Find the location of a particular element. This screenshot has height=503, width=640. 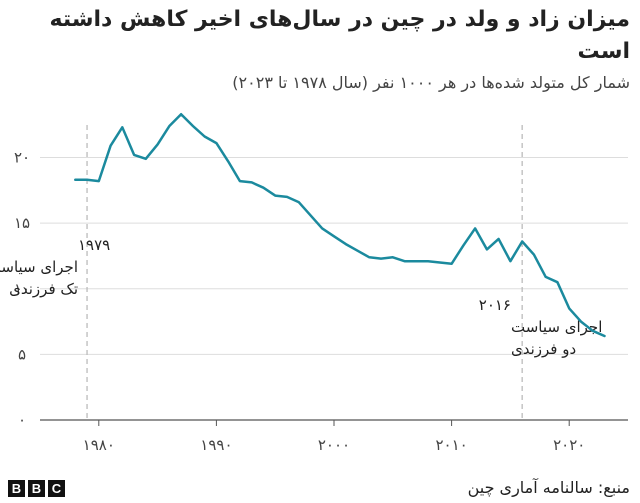

x-tick-label: ۱۹۸۰ is located at coordinates (99, 445).